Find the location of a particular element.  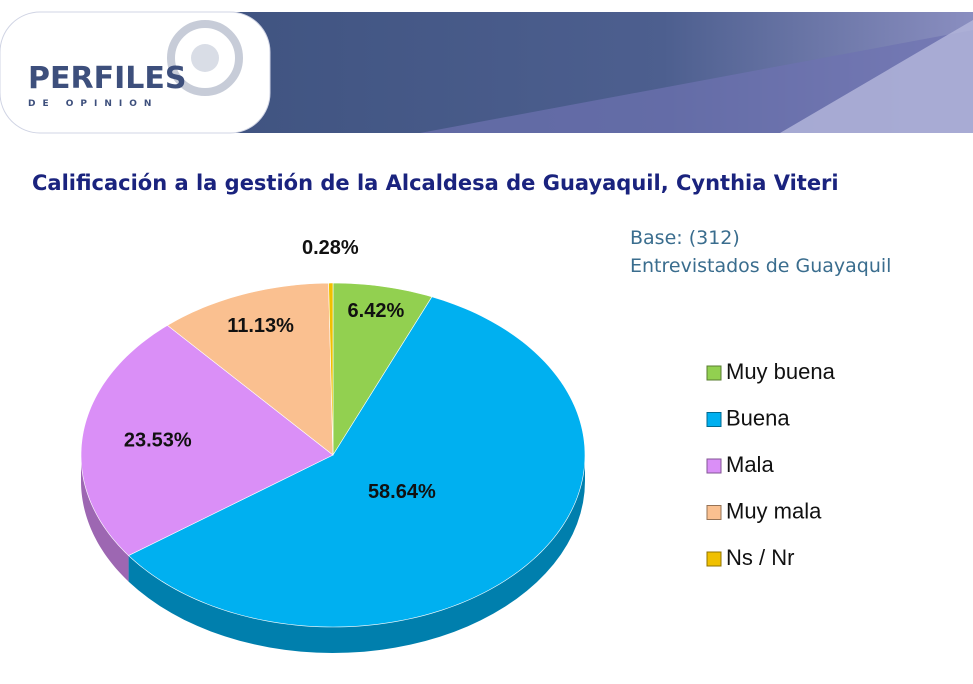

subtitle: Entrevistados de Guayaquil is located at coordinates (760, 266).